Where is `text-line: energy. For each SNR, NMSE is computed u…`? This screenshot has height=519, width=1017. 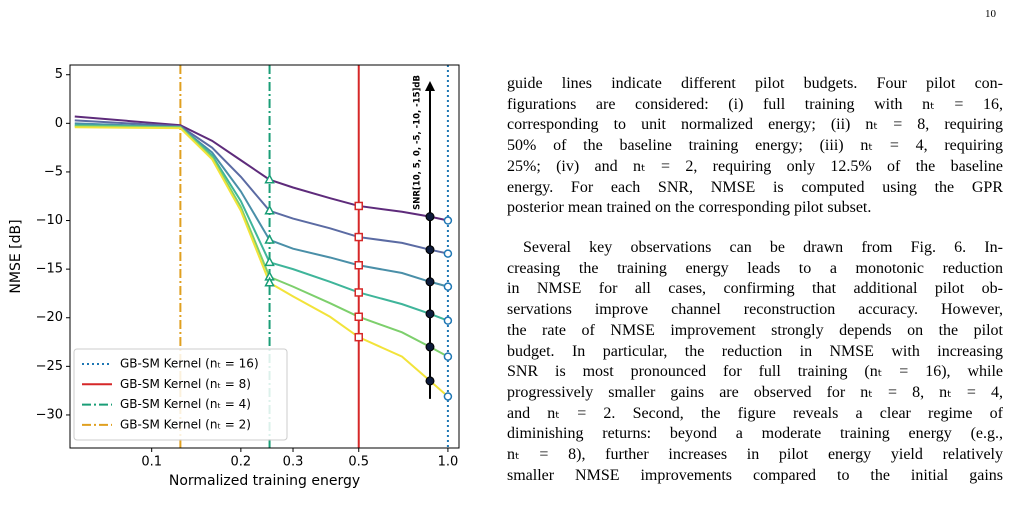 text-line: energy. For each SNR, NMSE is computed u… is located at coordinates (755, 187).